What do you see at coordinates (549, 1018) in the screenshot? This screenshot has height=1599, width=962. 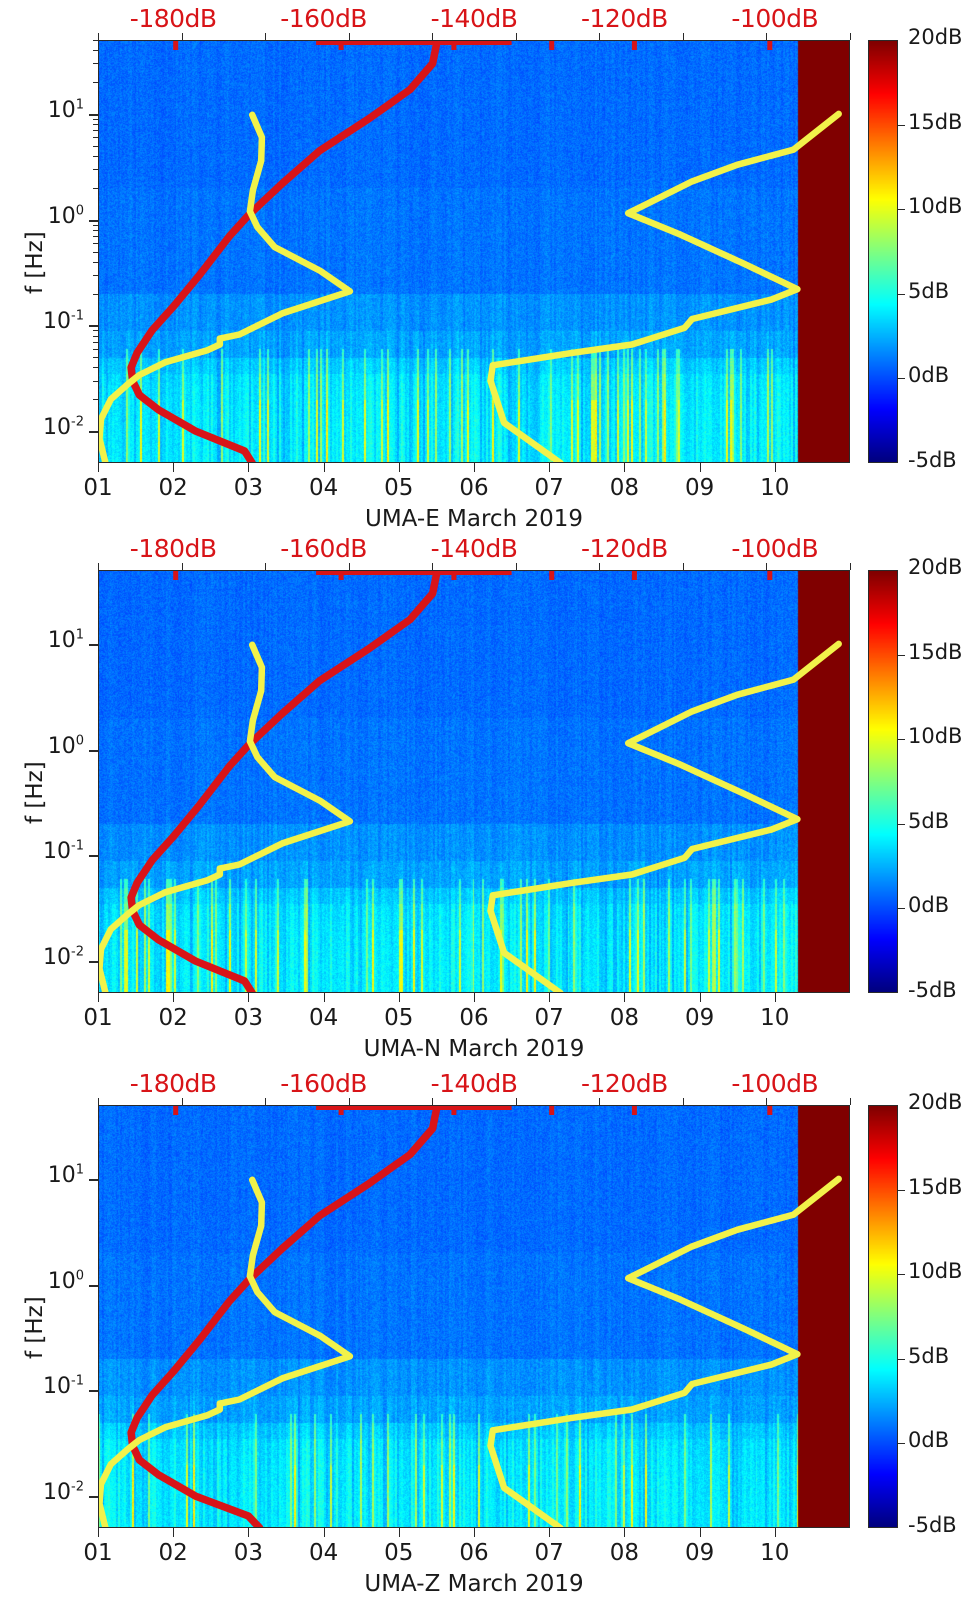 I see `x-axis-label-6: 07` at bounding box center [549, 1018].